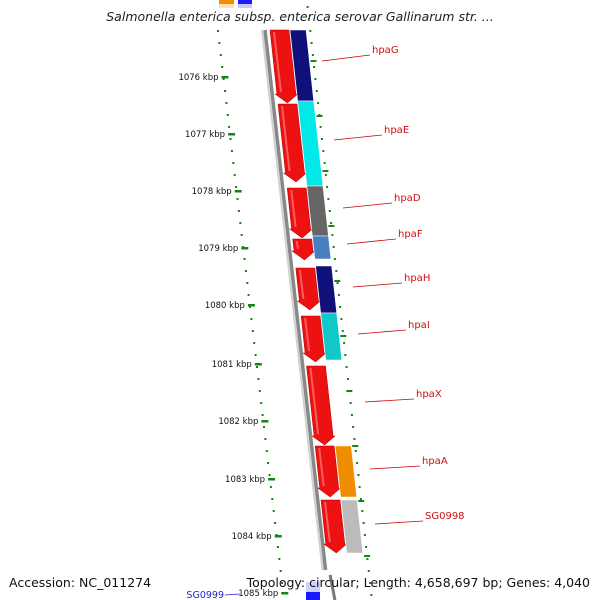 This screenshot has height=600, width=600. I want to click on tick-label: 1083 kbp, so click(245, 480).